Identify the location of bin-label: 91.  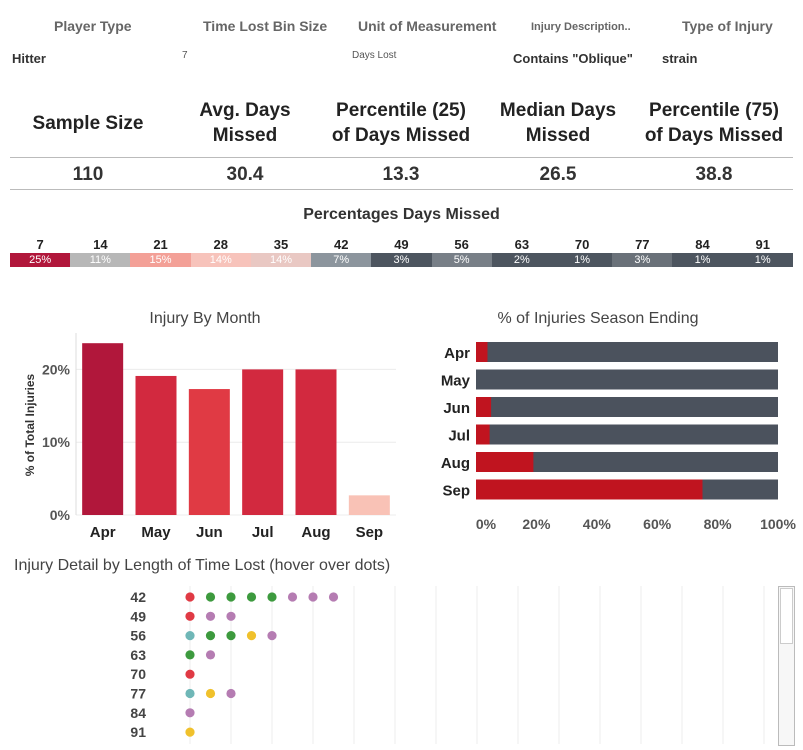
(762, 244).